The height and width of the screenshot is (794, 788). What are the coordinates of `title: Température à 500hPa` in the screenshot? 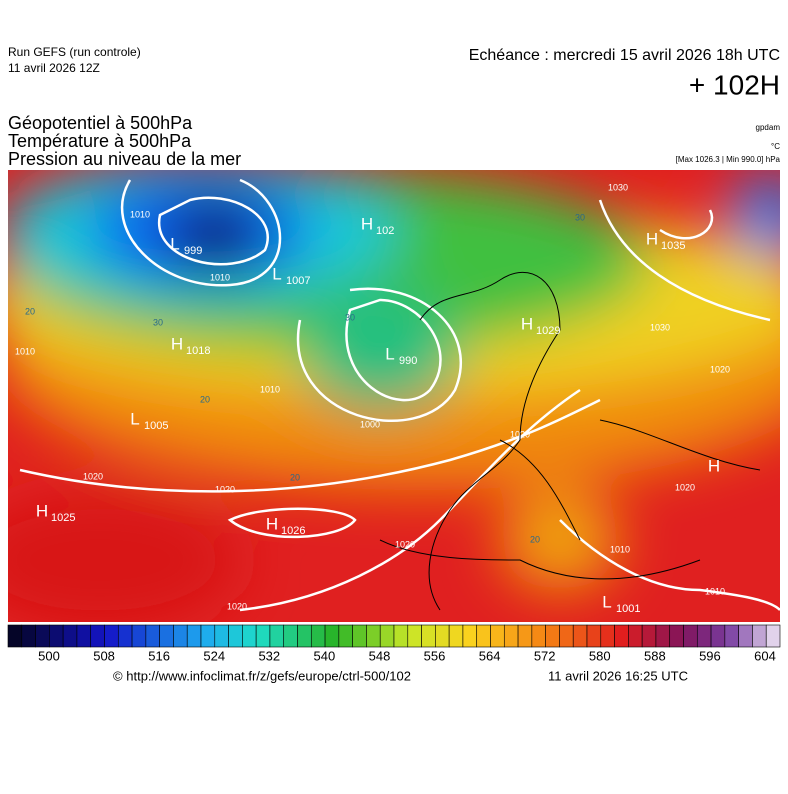 It's located at (100, 141).